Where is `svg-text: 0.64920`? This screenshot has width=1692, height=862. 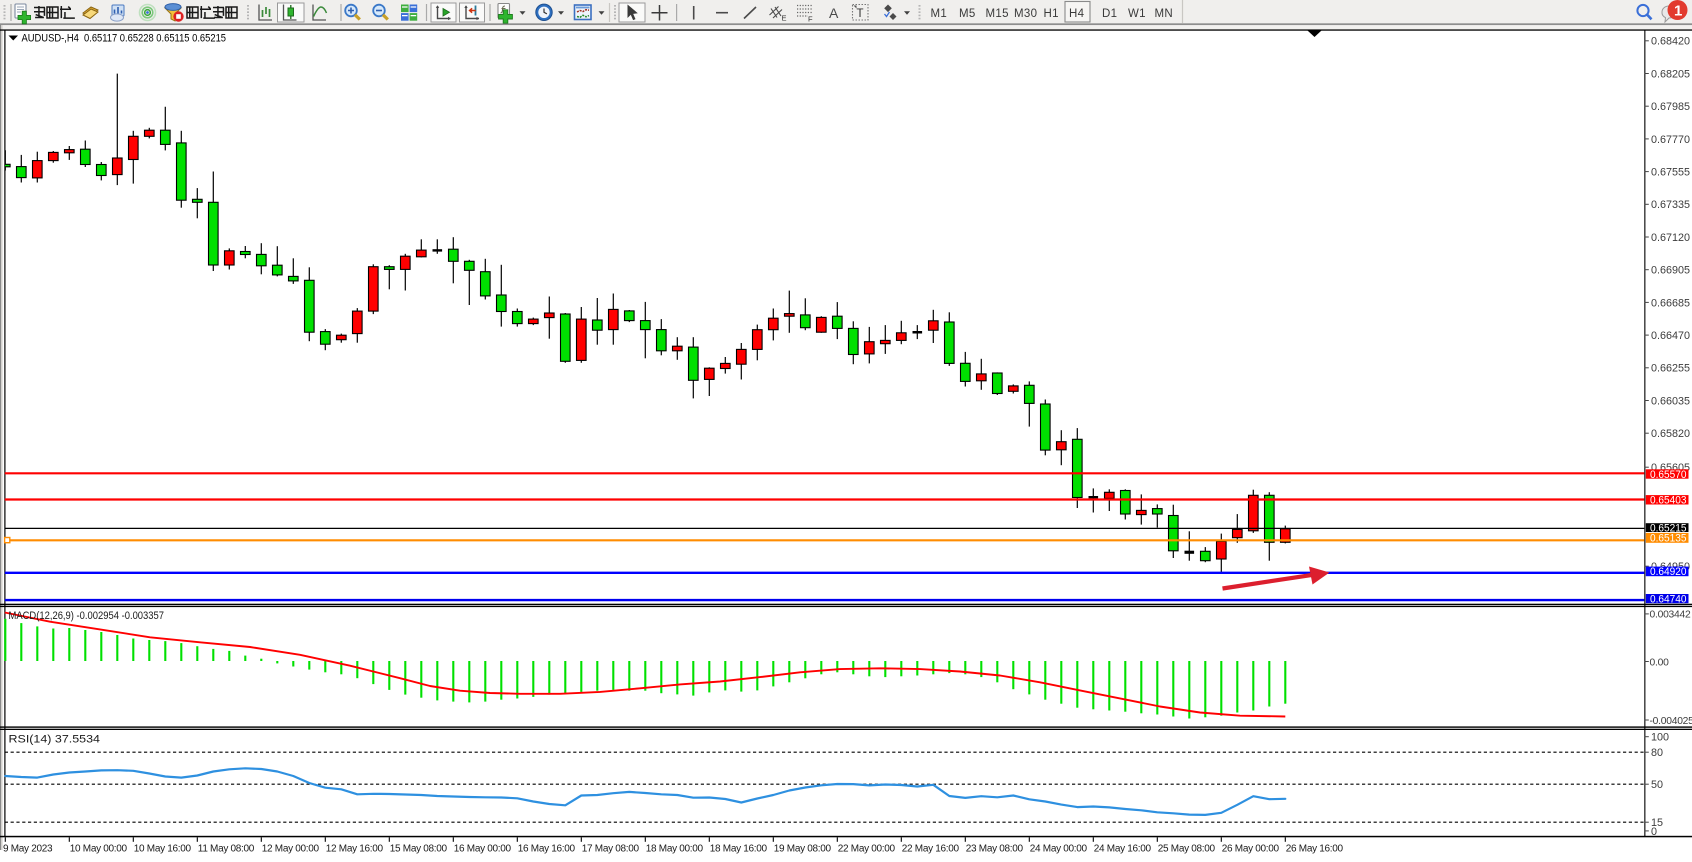 svg-text: 0.64920 is located at coordinates (1668, 572).